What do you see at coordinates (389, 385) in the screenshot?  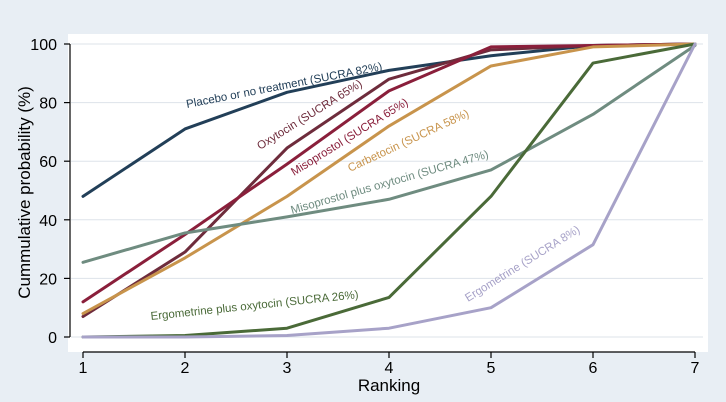 I see `x-axis-title: Ranking` at bounding box center [389, 385].